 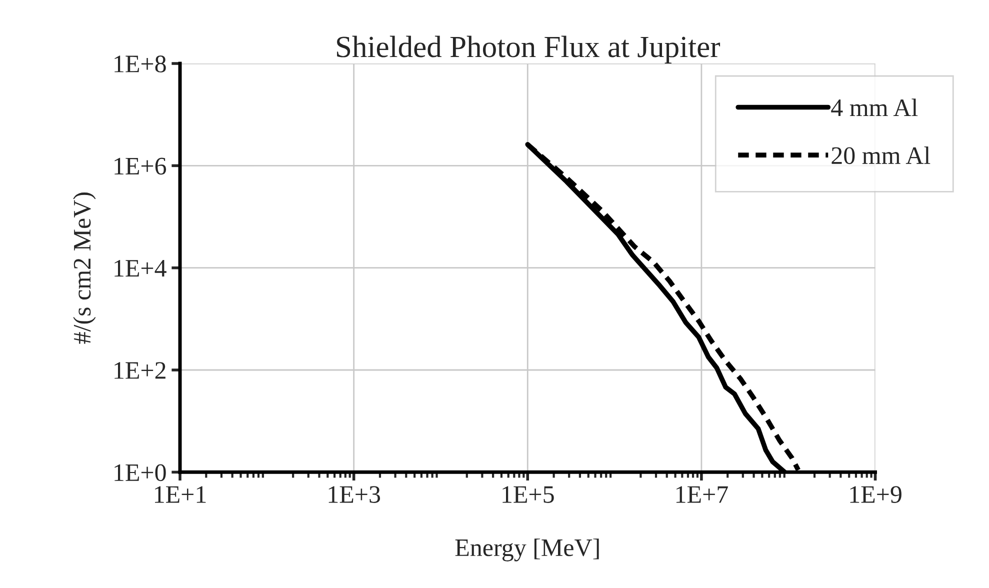 I want to click on x-tick-label: 1E+5, so click(x=528, y=494).